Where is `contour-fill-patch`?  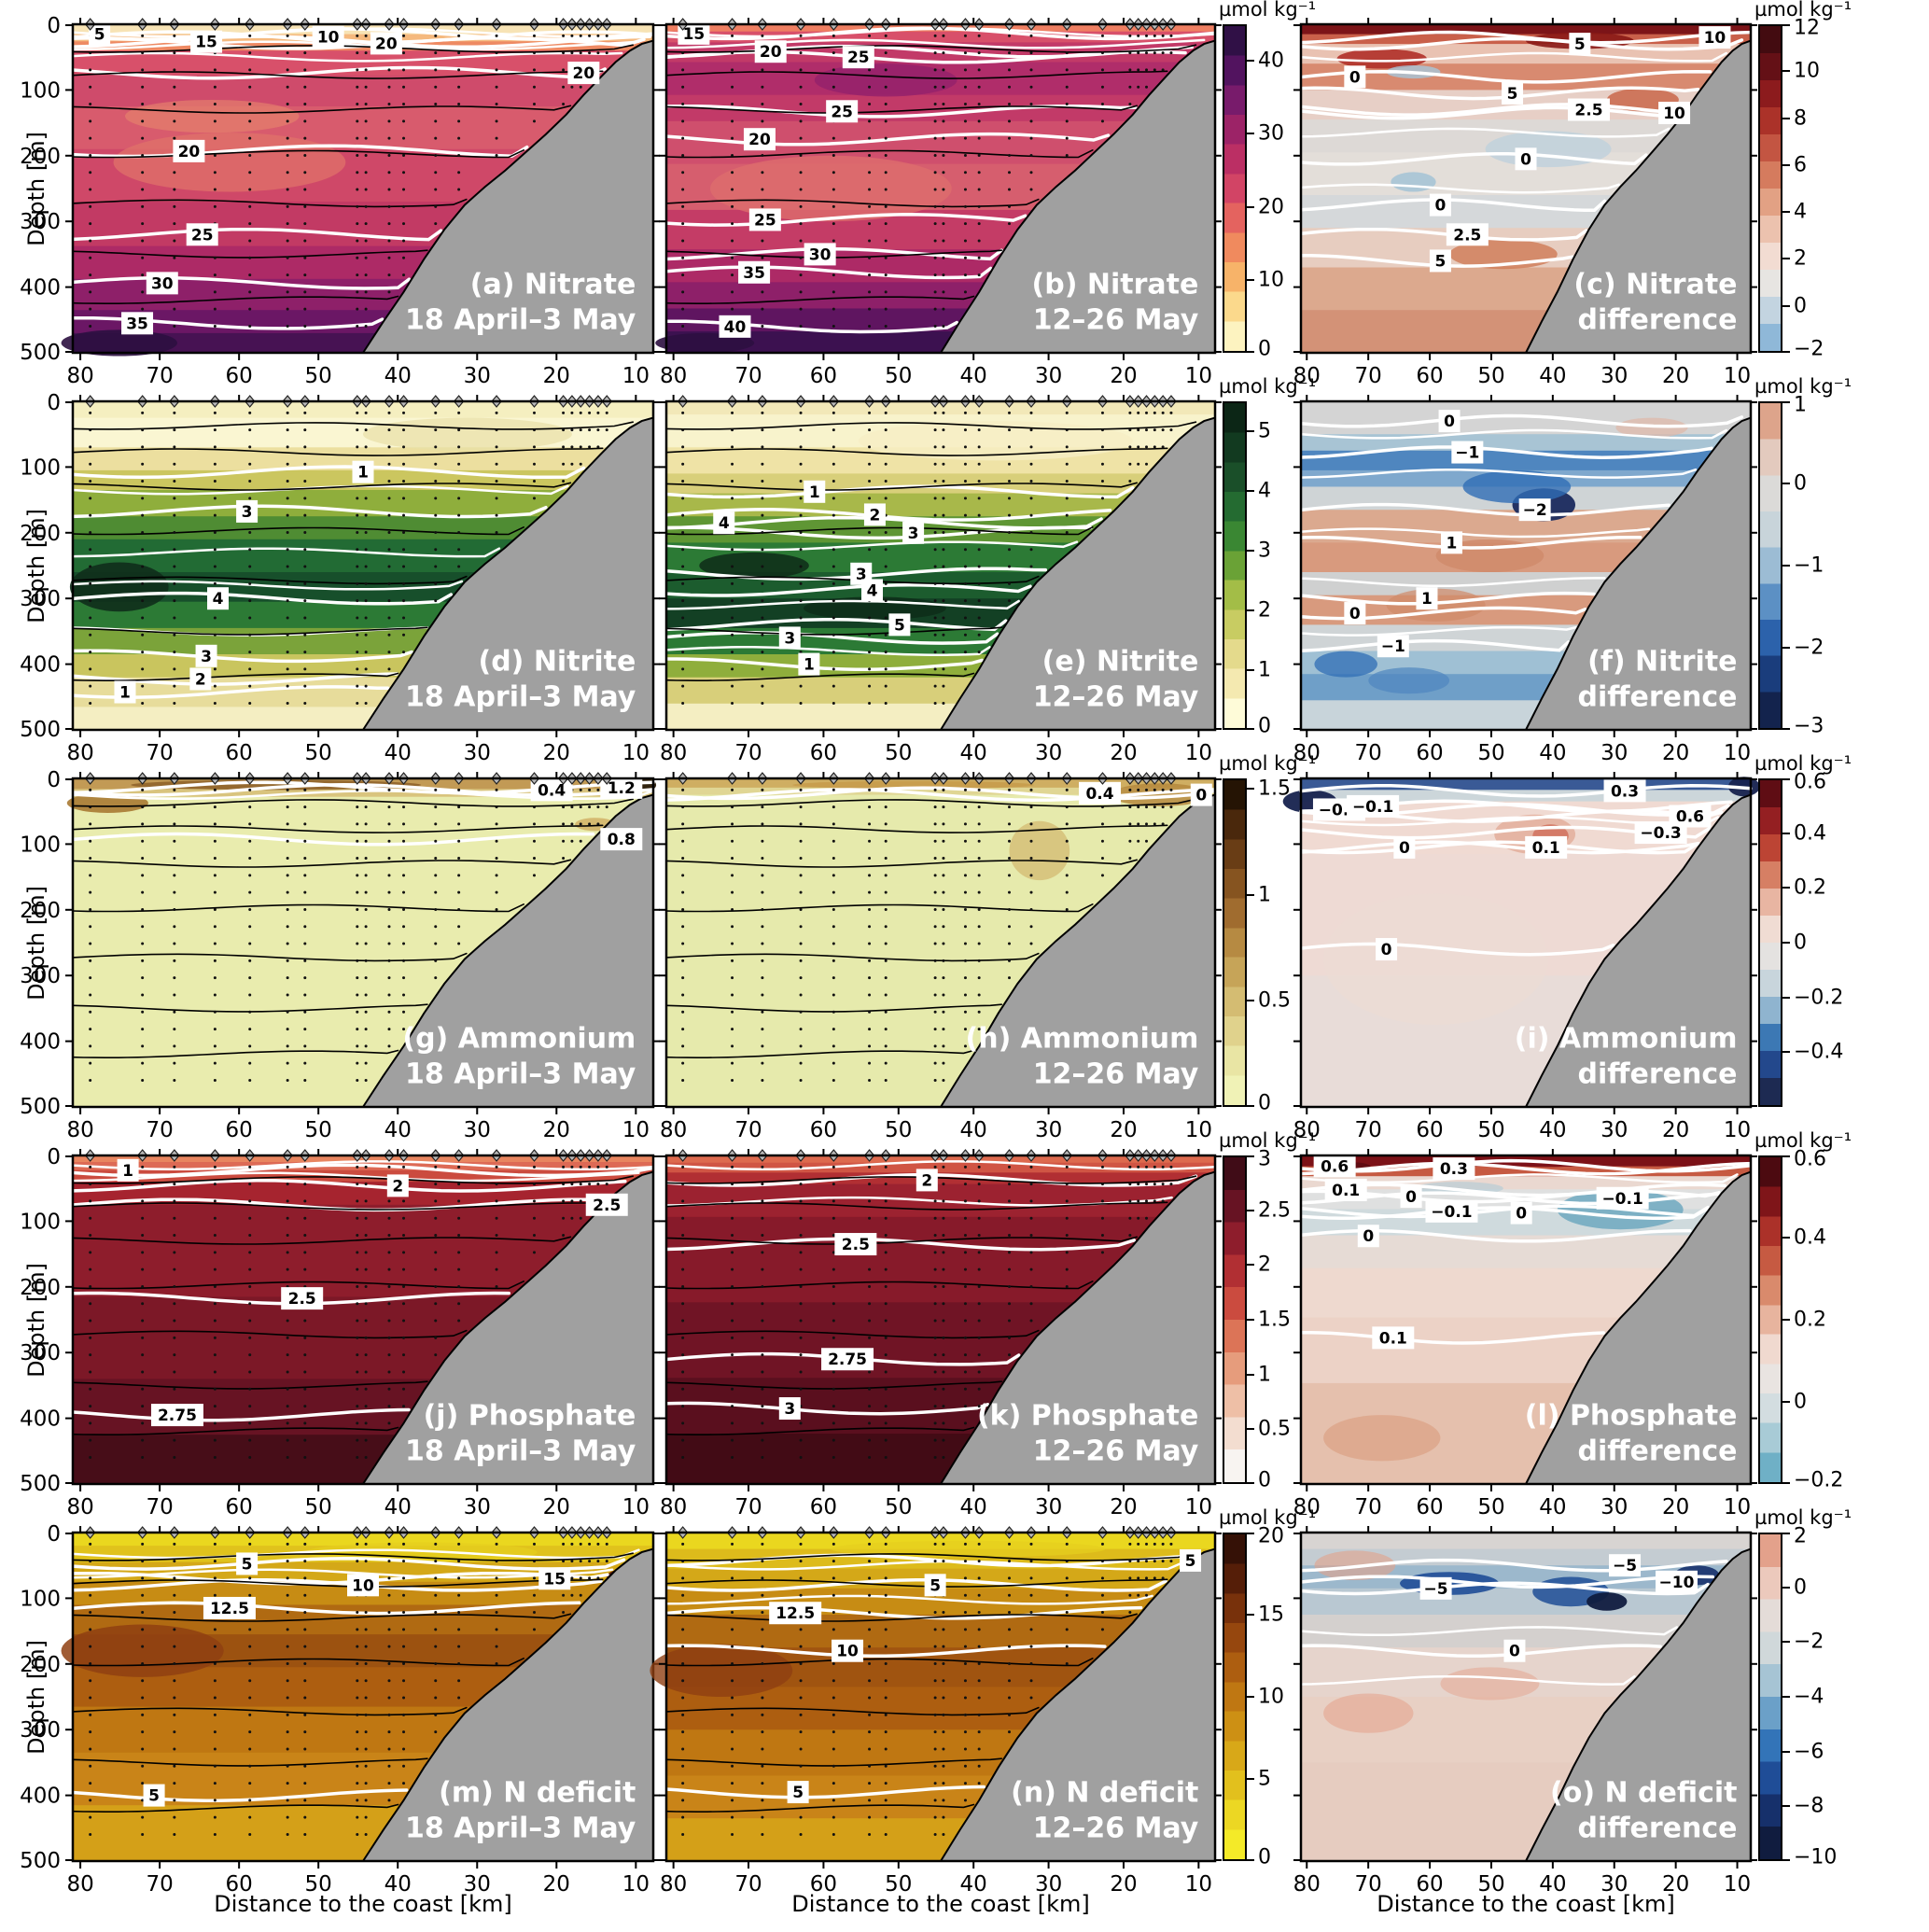
contour-fill-patch is located at coordinates (212, 116).